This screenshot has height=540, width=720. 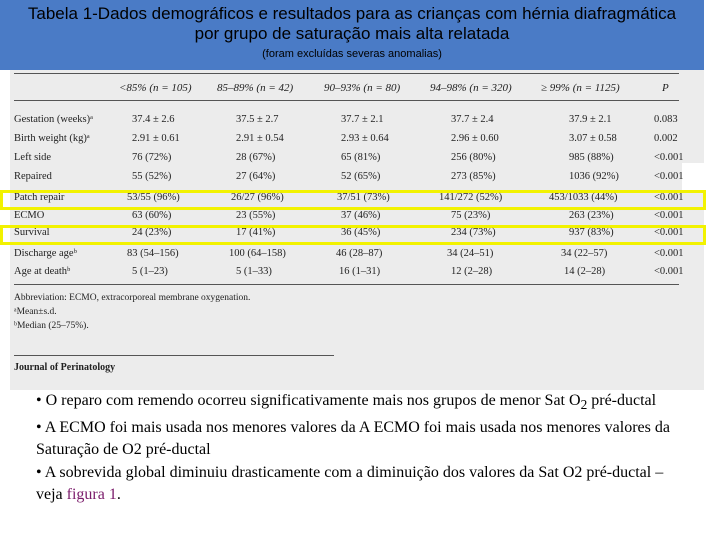 What do you see at coordinates (585, 271) in the screenshot?
I see `table-cell: 14 (2–28)` at bounding box center [585, 271].